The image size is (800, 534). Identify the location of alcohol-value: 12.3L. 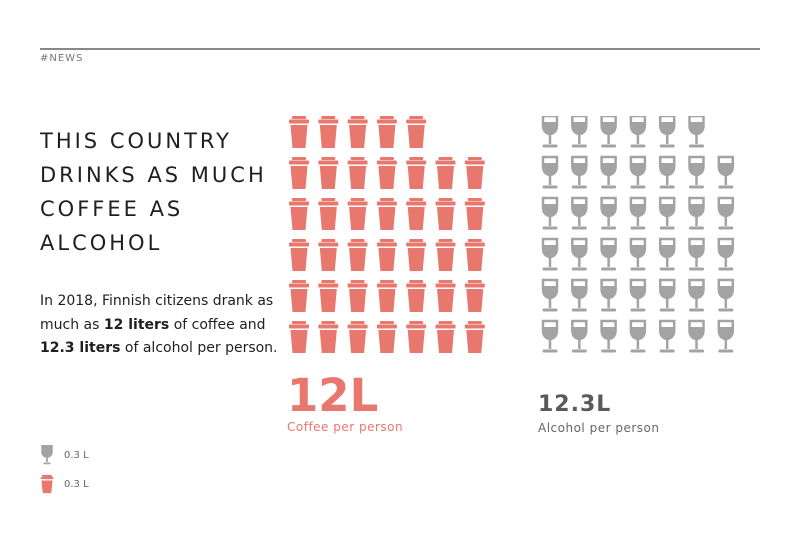
(575, 404).